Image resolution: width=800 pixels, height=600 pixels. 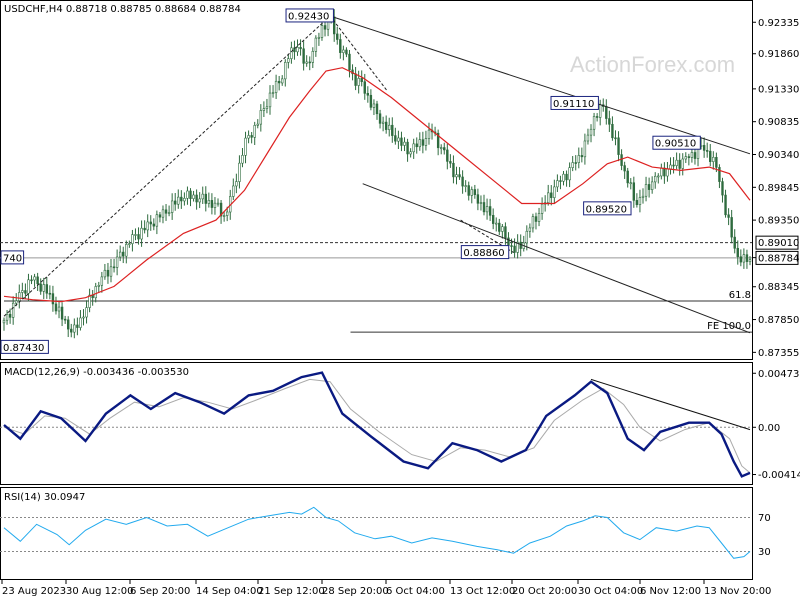 I want to click on rsi-ytick-label-0: 70, so click(x=764, y=518).